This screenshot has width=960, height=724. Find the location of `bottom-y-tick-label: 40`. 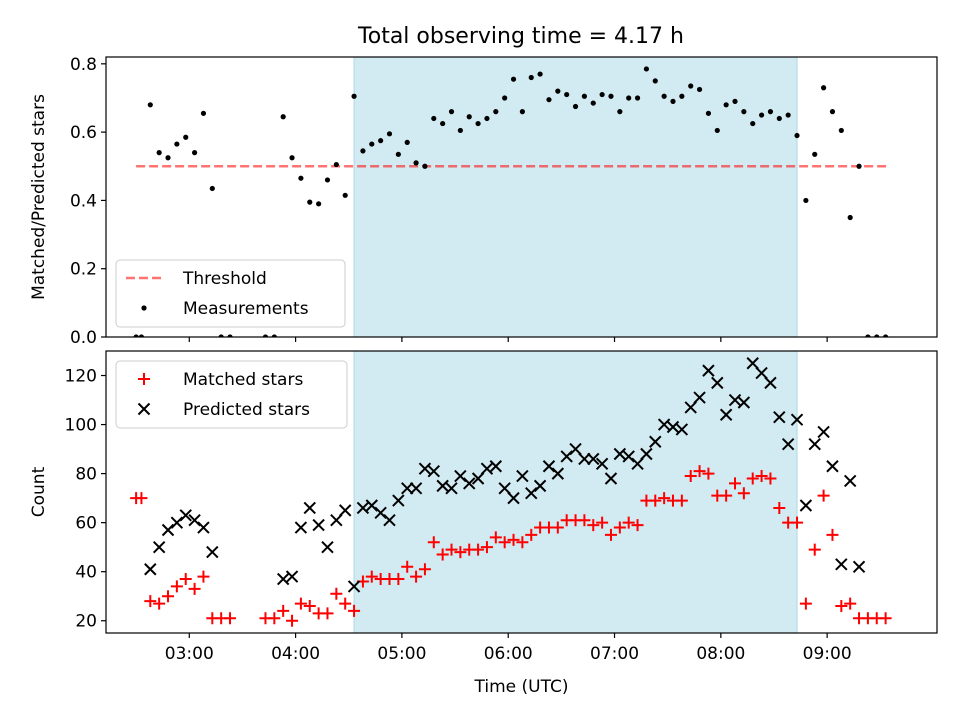

bottom-y-tick-label: 40 is located at coordinates (86, 573).